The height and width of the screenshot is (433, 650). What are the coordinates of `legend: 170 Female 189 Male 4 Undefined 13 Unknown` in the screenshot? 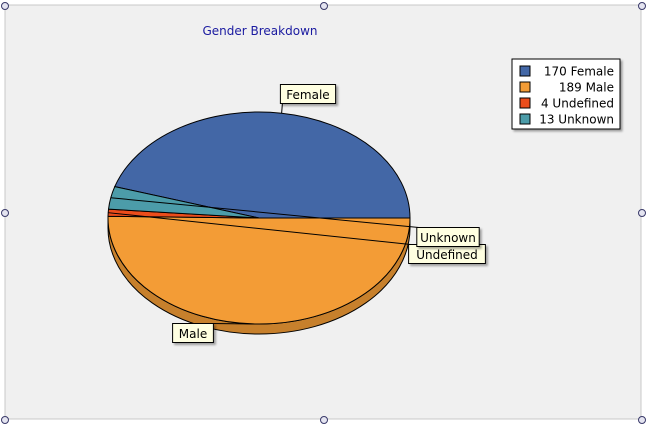 It's located at (566, 94).